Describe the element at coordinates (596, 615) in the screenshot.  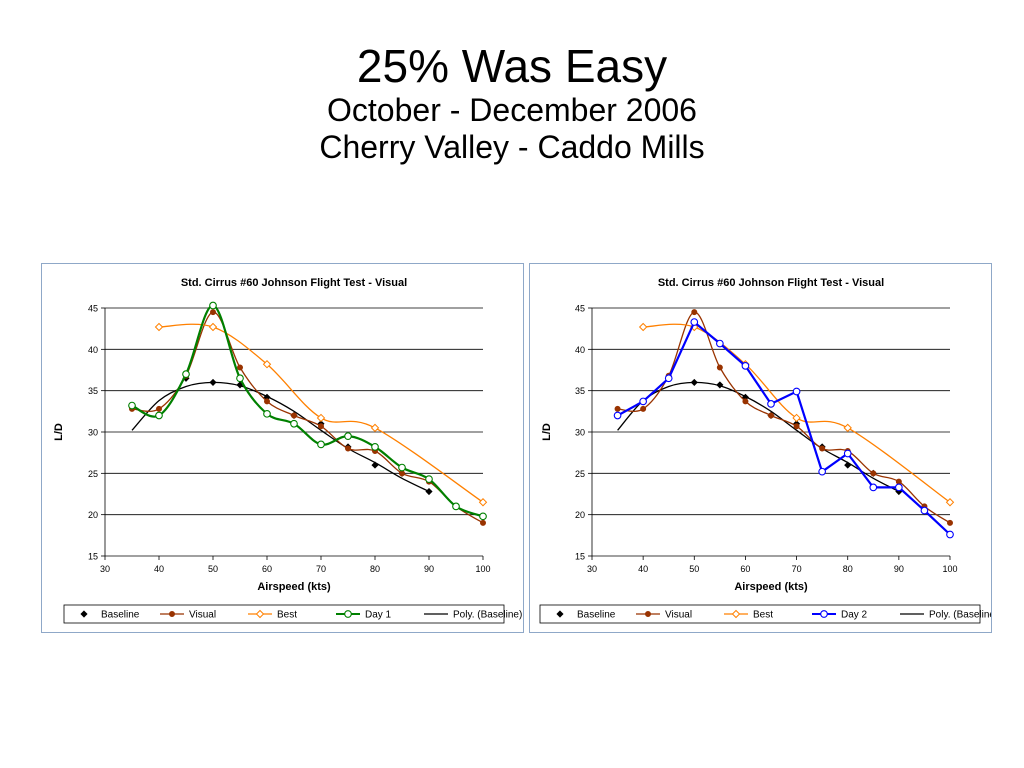
I see `legend-label: Baseline` at that location.